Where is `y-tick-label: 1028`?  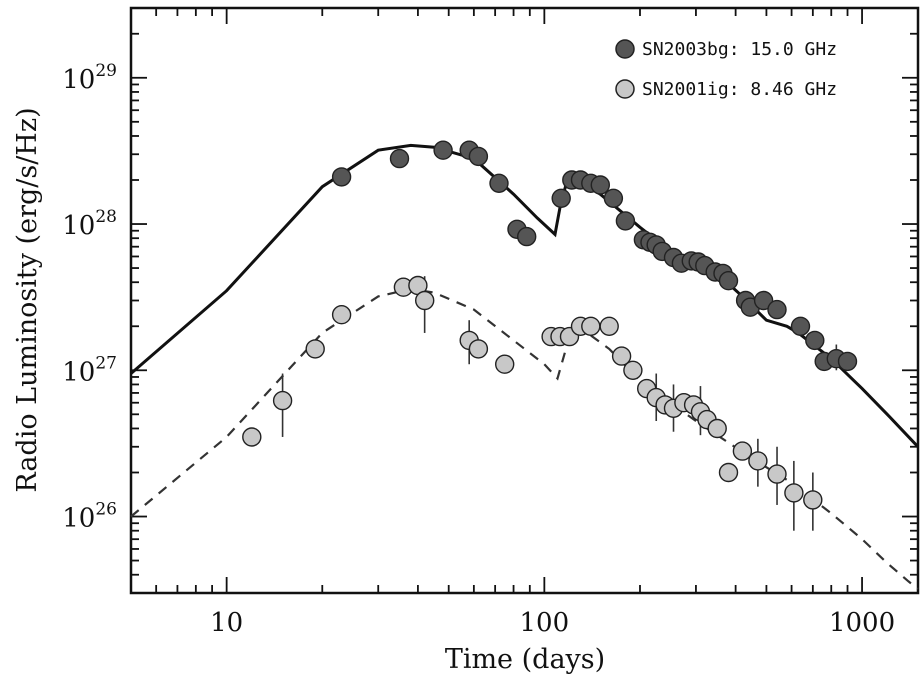 y-tick-label: 1028 is located at coordinates (89, 224).